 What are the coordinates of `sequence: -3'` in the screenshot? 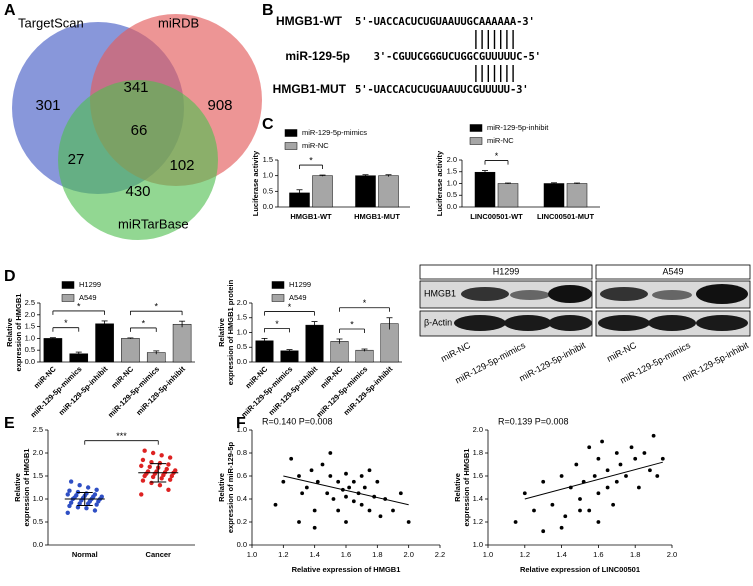 It's located at (519, 90).